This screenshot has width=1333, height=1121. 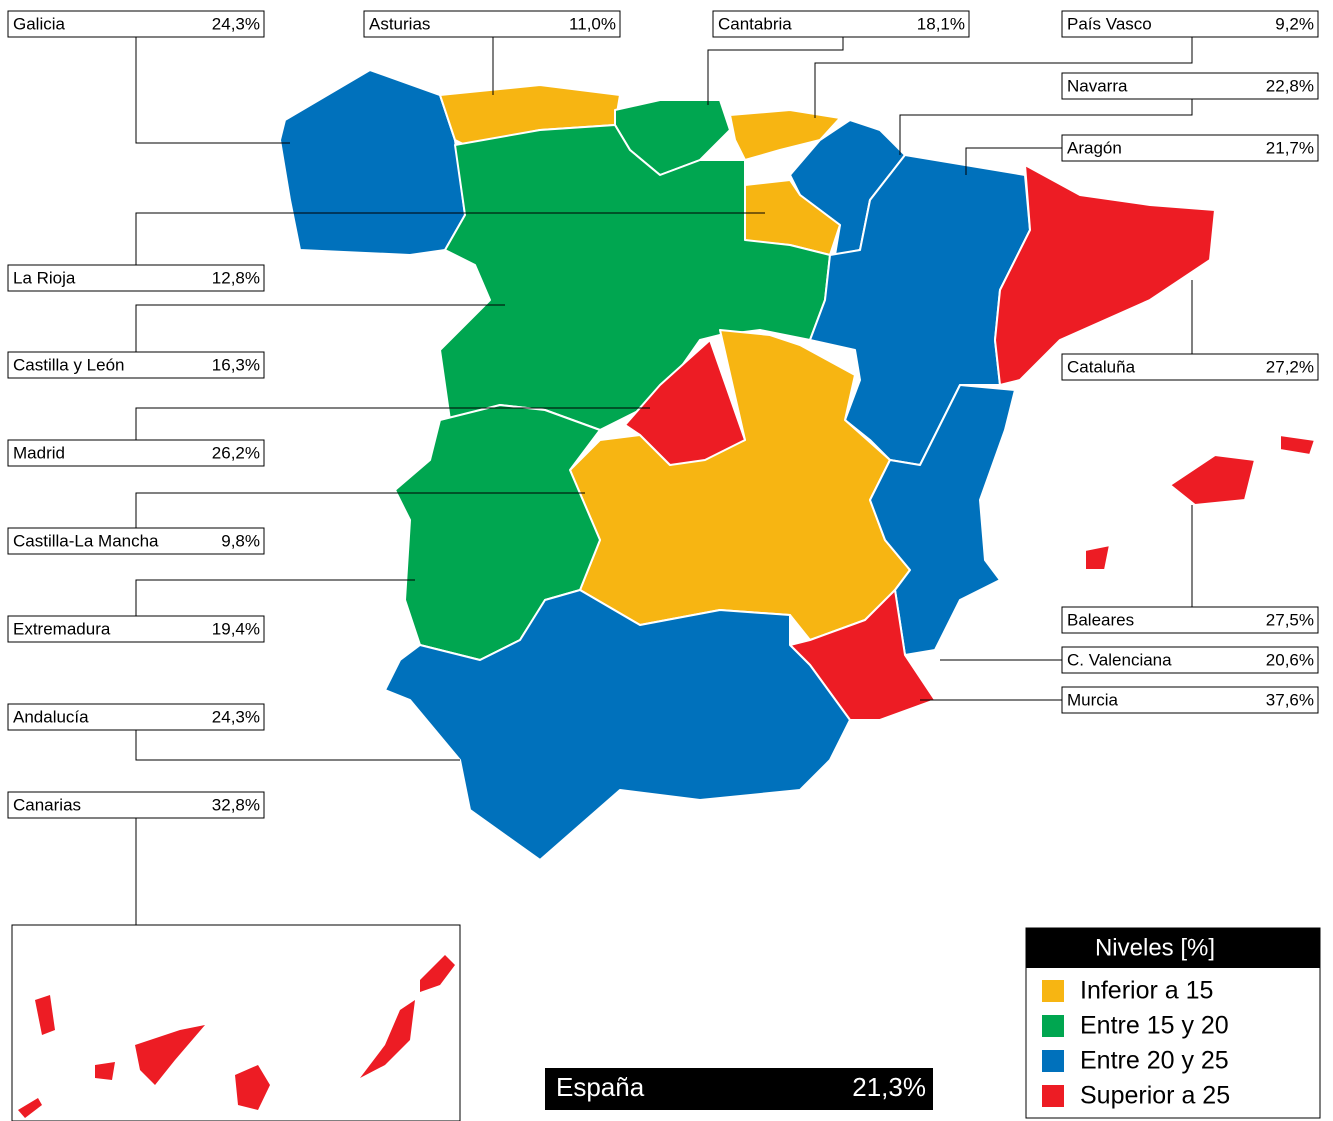 I want to click on total-name: España, so click(x=600, y=1087).